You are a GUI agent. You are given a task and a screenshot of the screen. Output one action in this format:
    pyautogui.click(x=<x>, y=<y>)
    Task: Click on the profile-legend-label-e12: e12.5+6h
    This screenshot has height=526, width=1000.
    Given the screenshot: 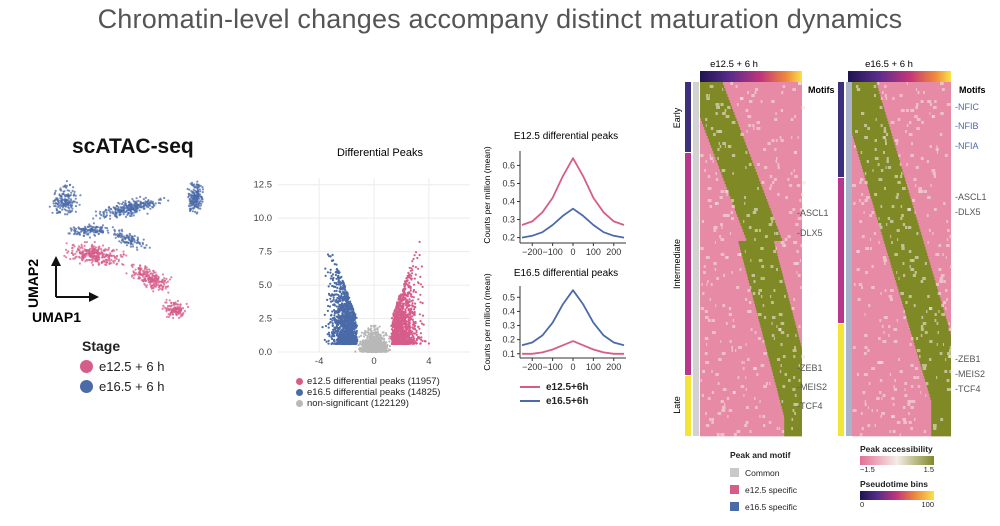 What is the action you would take?
    pyautogui.click(x=567, y=387)
    